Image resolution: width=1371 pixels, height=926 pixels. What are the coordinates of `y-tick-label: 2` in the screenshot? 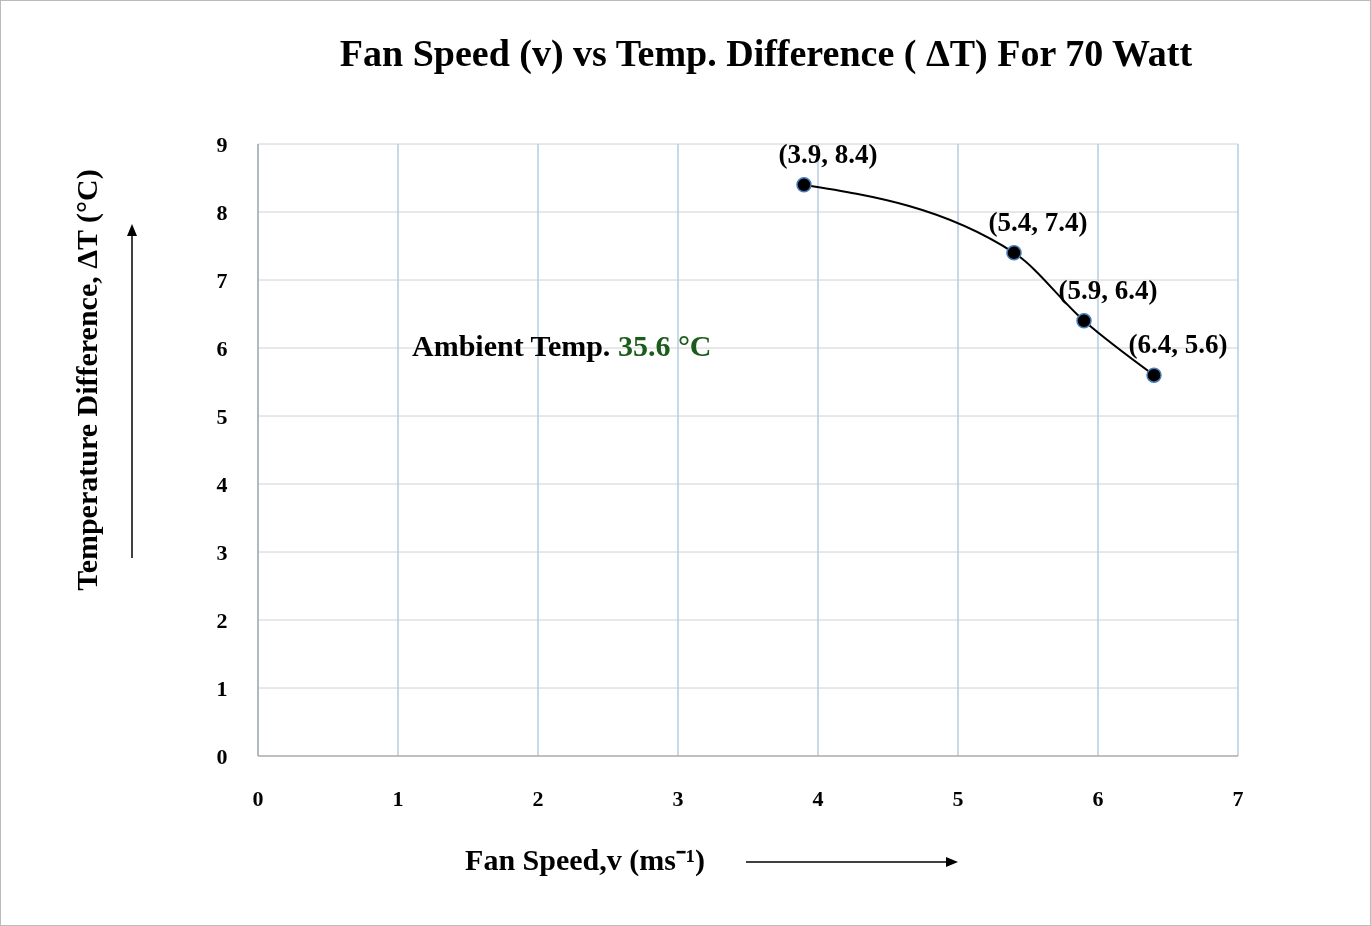 It's located at (222, 620).